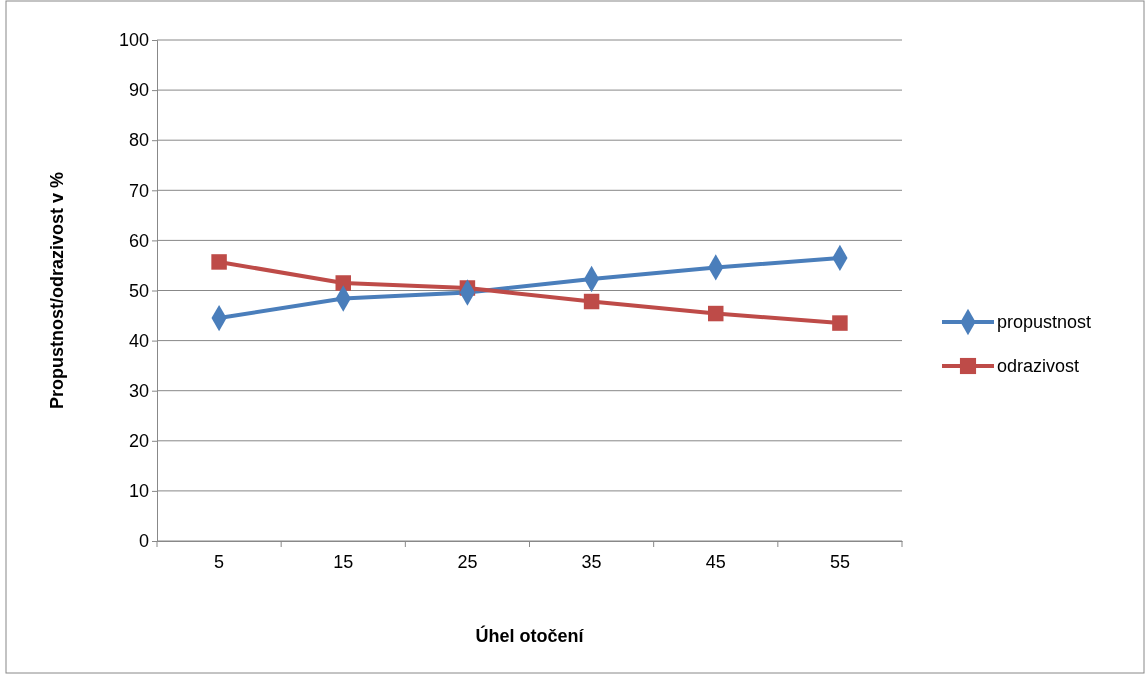  What do you see at coordinates (715, 561) in the screenshot?
I see `x-tick-label: 45` at bounding box center [715, 561].